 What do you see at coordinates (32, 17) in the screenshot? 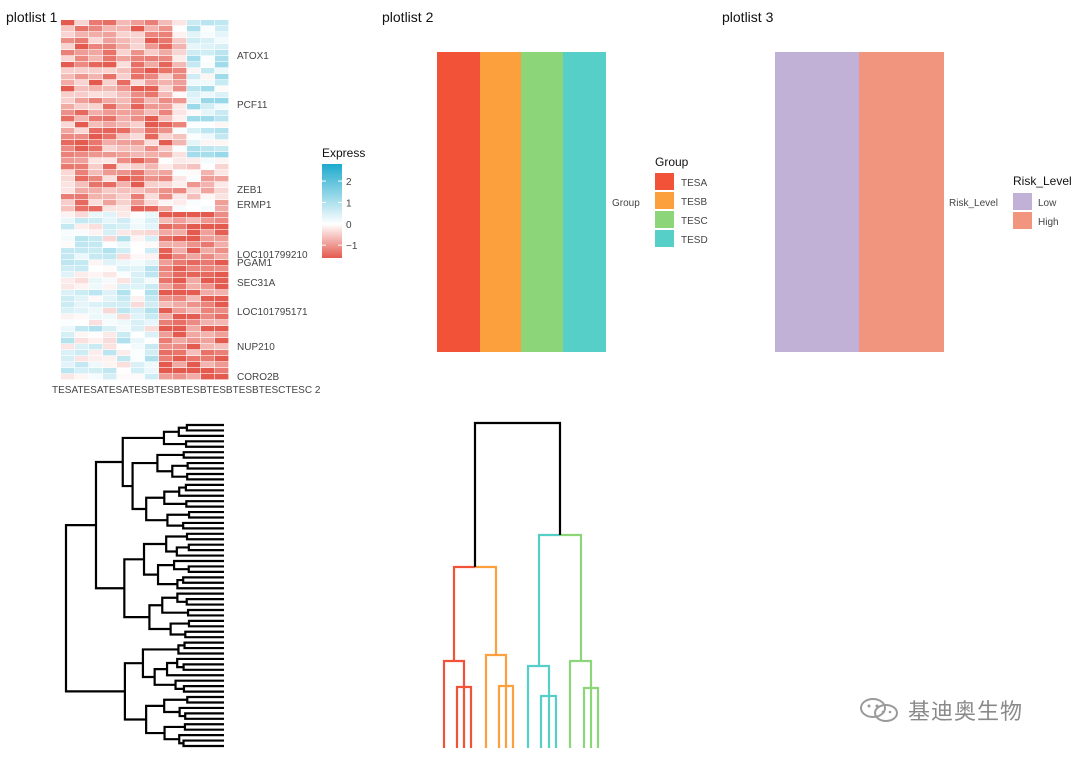
I see `panel-title-1: plotlist 1` at bounding box center [32, 17].